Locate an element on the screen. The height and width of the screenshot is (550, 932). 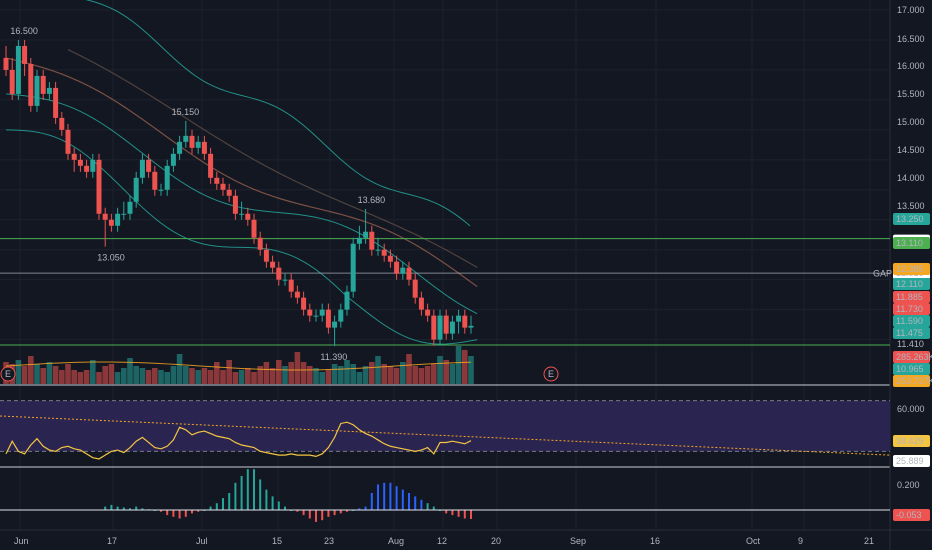
x-axis-tick-label: Jun is located at coordinates (21, 541).